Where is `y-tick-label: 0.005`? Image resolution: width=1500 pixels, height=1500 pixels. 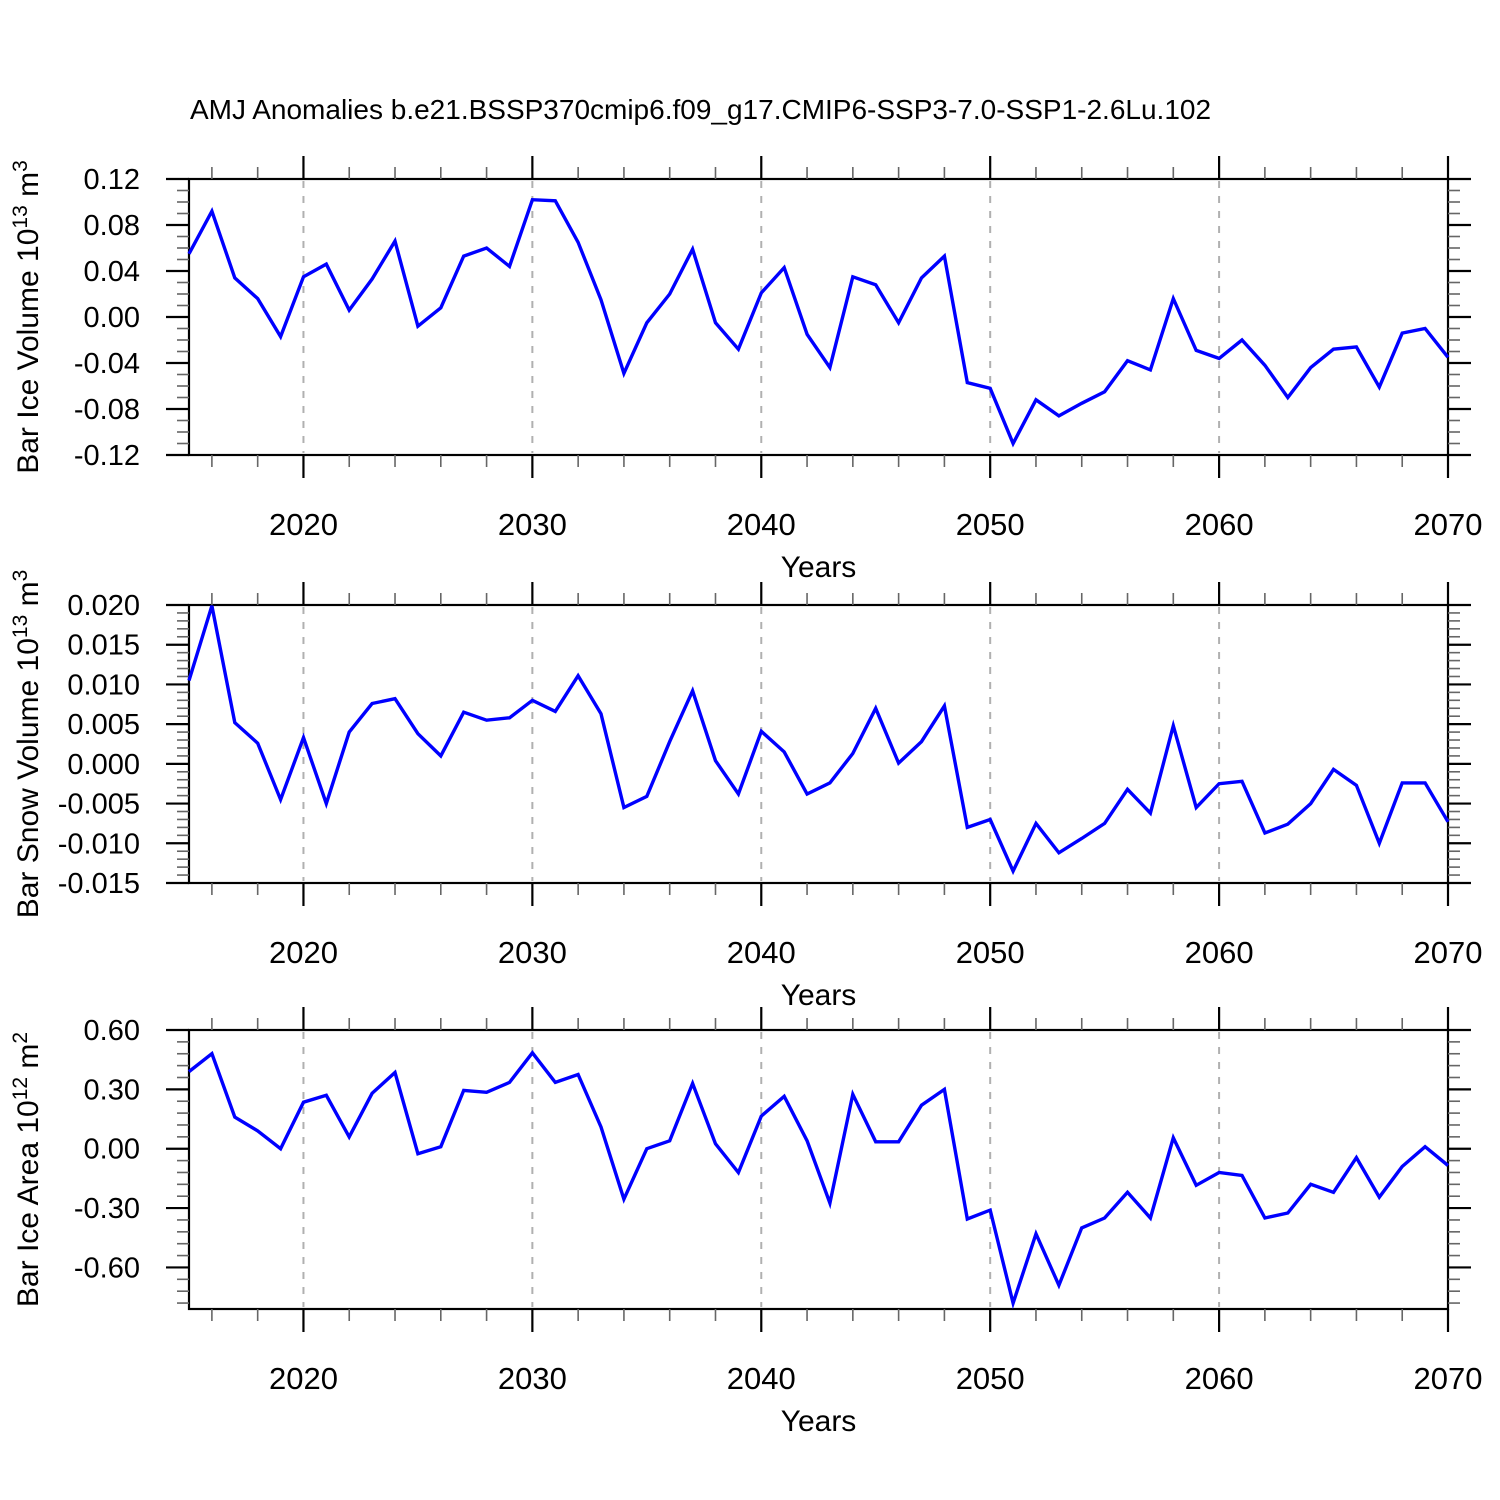 y-tick-label: 0.005 is located at coordinates (103, 725).